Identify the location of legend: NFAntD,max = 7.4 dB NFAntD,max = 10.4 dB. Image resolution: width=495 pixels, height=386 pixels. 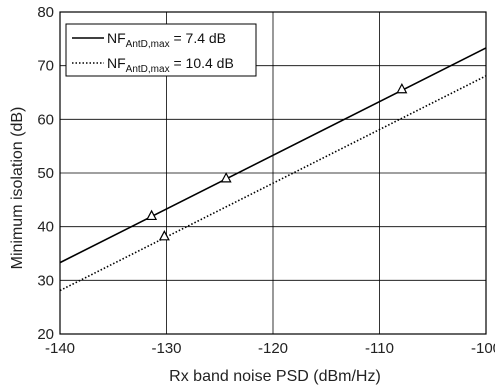
(161, 50).